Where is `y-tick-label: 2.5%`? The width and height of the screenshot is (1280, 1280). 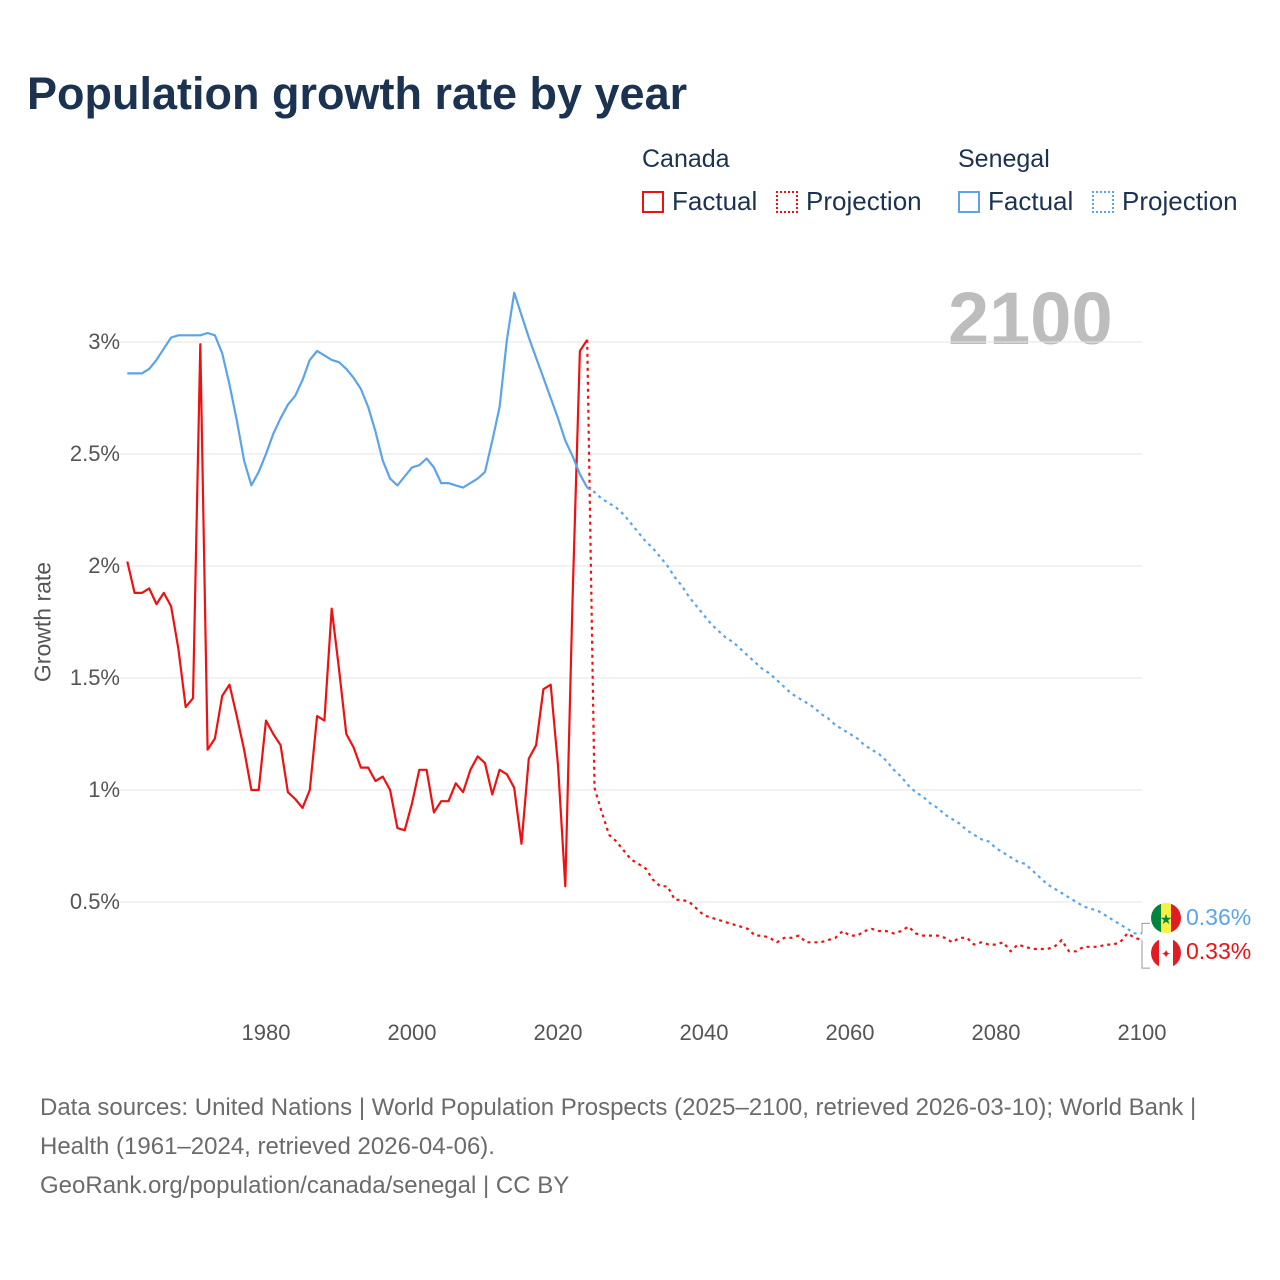 y-tick-label: 2.5% is located at coordinates (94, 453).